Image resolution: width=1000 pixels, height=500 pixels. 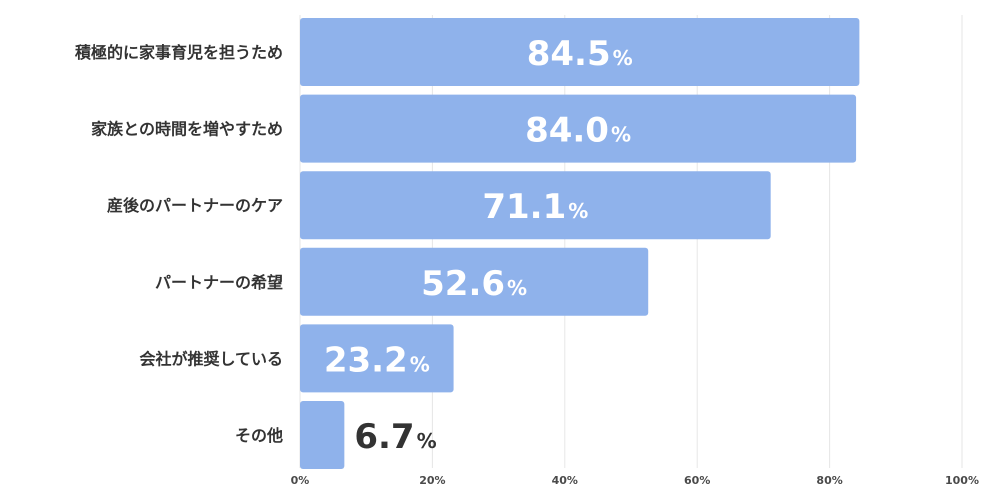 I want to click on x-axis-ticks: 0% 20% 40% 60% 80% 100%, so click(x=635, y=480).